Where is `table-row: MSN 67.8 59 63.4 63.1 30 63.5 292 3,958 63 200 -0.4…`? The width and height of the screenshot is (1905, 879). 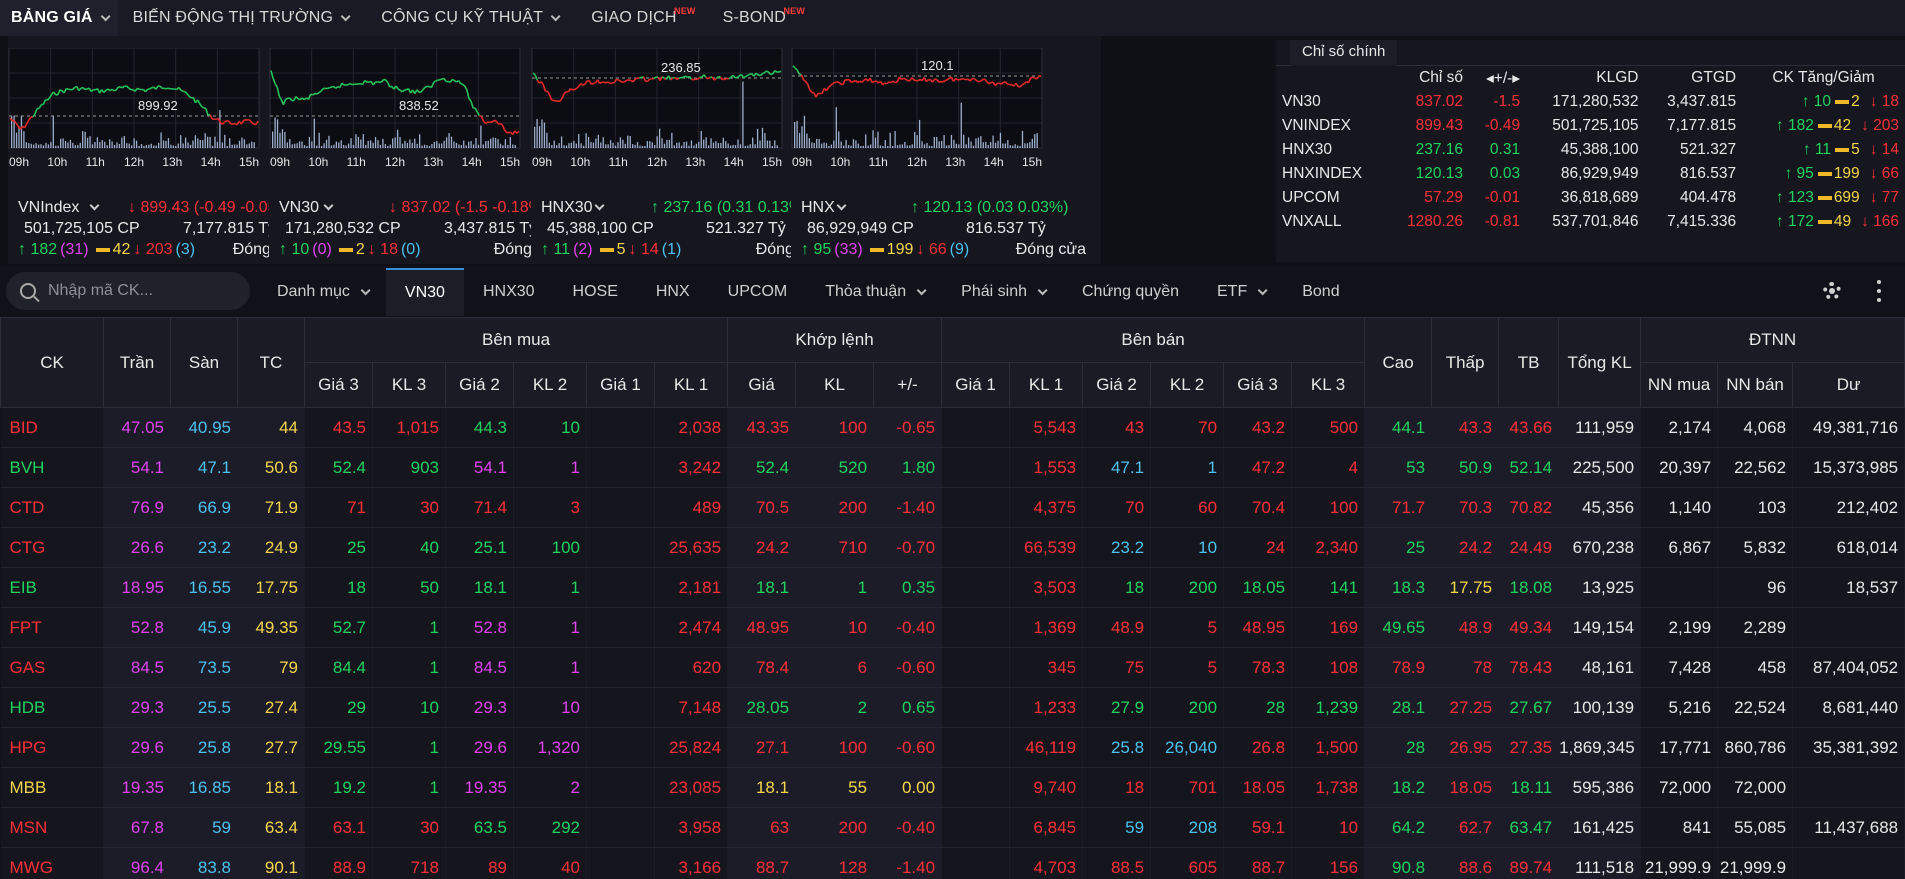 table-row: MSN 67.8 59 63.4 63.1 30 63.5 292 3,958 63 200 -0.4… is located at coordinates (952, 827).